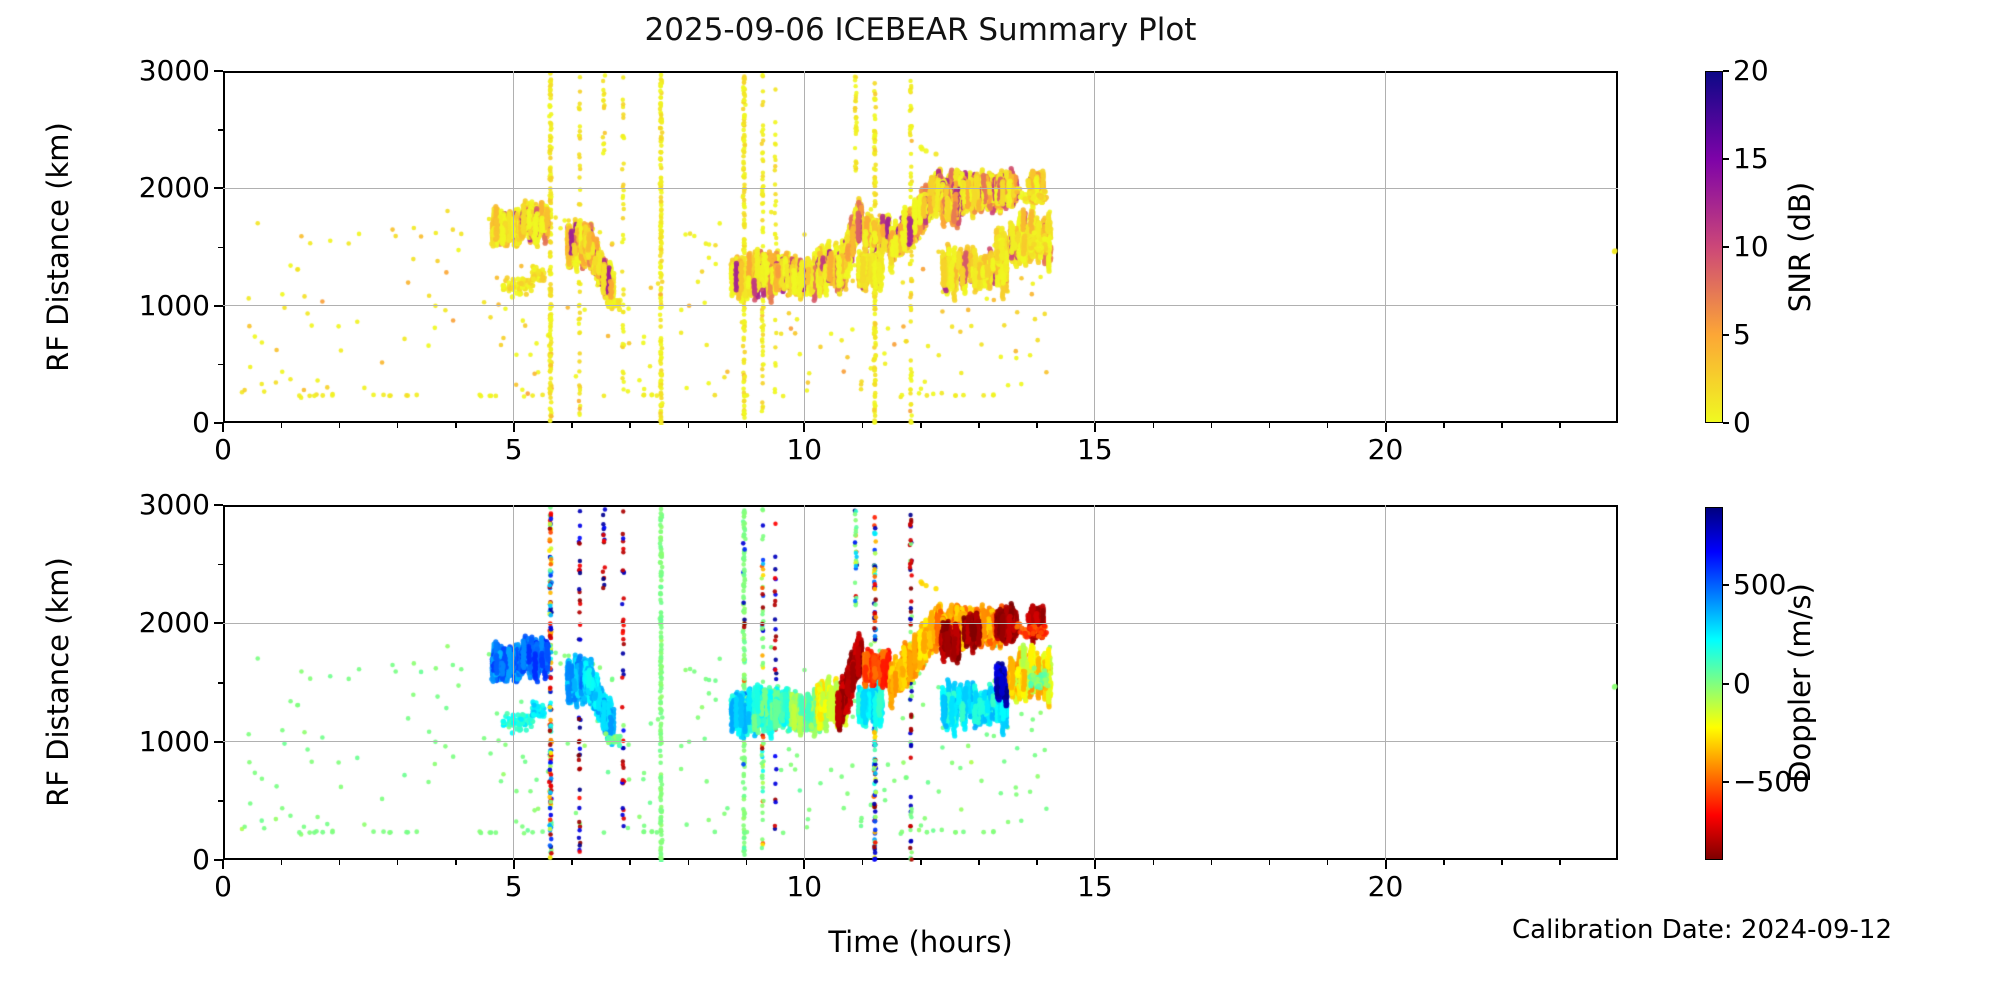 This screenshot has height=1000, width=2000. What do you see at coordinates (1742, 334) in the screenshot?
I see `colorbar-tick-label: 5` at bounding box center [1742, 334].